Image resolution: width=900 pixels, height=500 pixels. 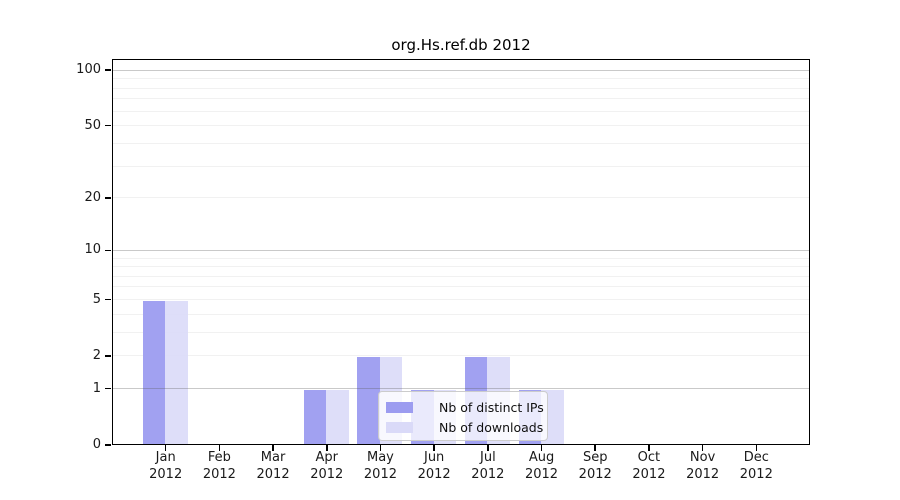 I want to click on x-tick-month: Mar, so click(x=273, y=457).